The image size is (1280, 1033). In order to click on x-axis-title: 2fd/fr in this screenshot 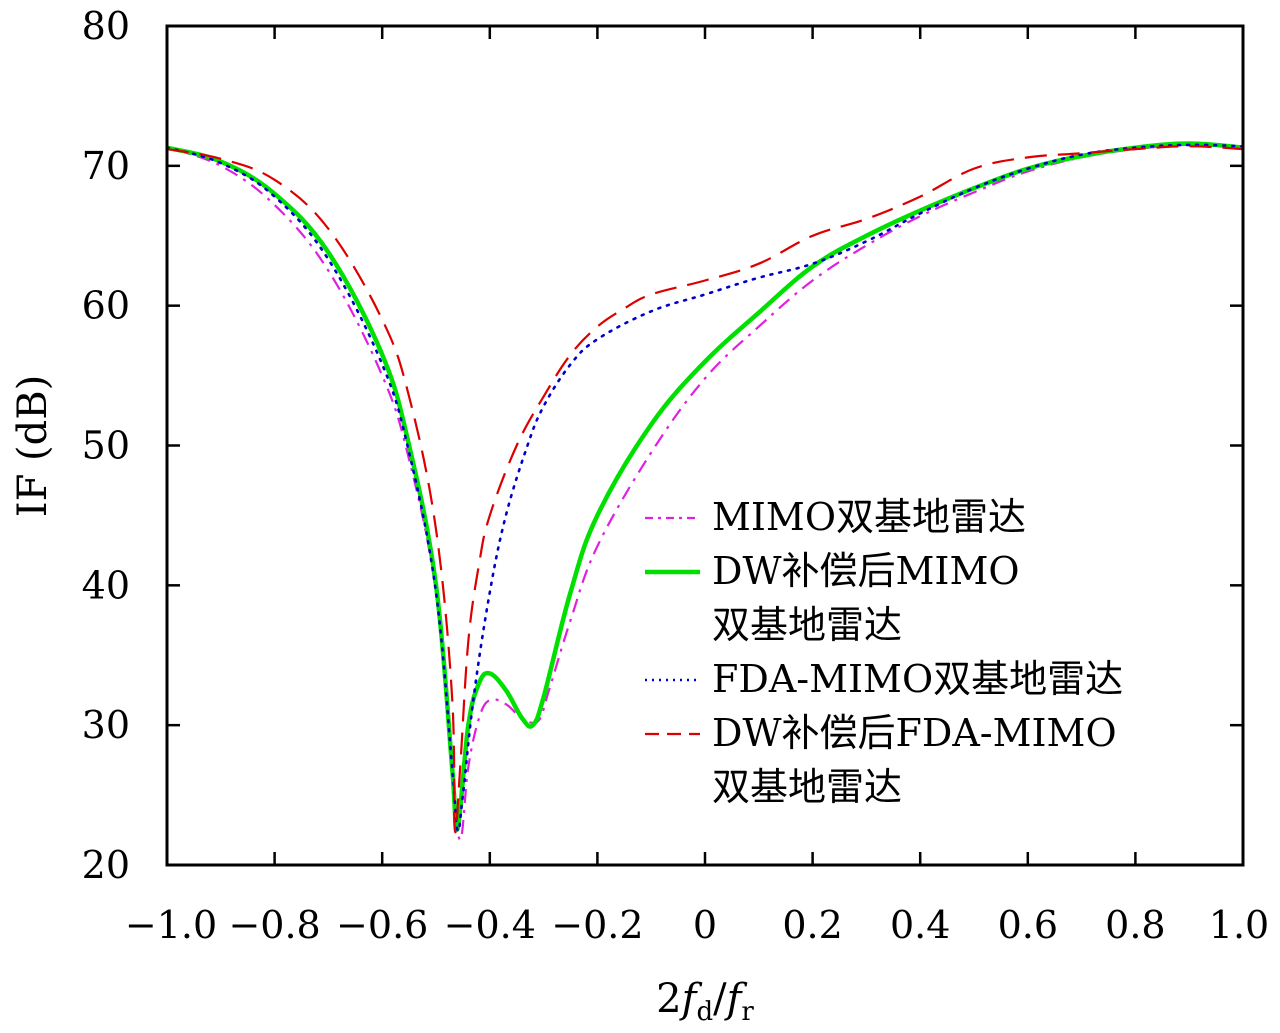, I will do `click(705, 1001)`.